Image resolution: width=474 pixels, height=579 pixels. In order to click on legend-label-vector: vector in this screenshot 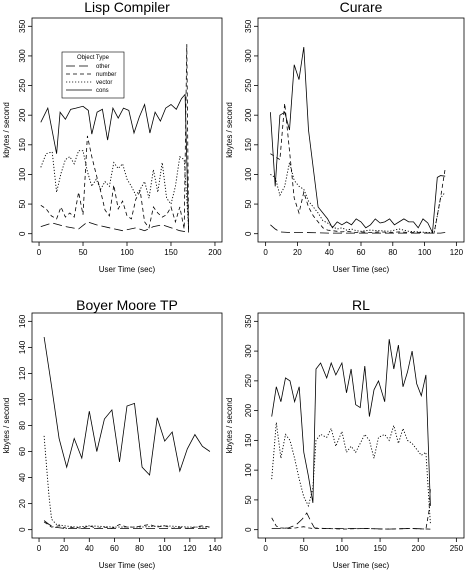, I will do `click(104, 83)`.